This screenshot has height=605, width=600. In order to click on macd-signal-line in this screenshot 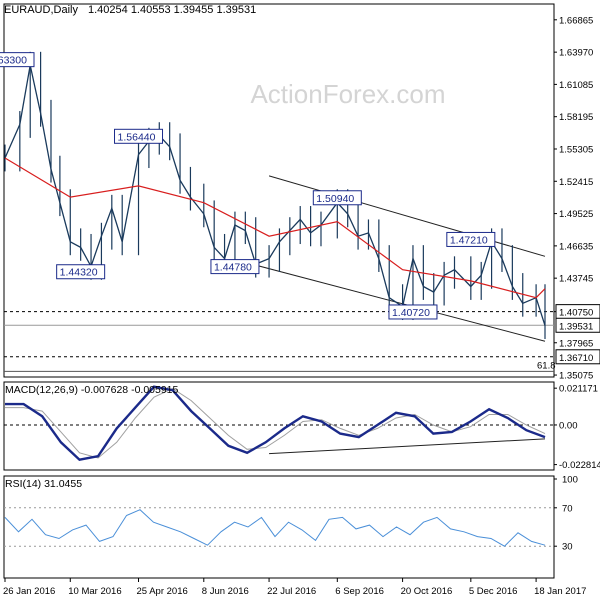, I will do `click(275, 423)`.